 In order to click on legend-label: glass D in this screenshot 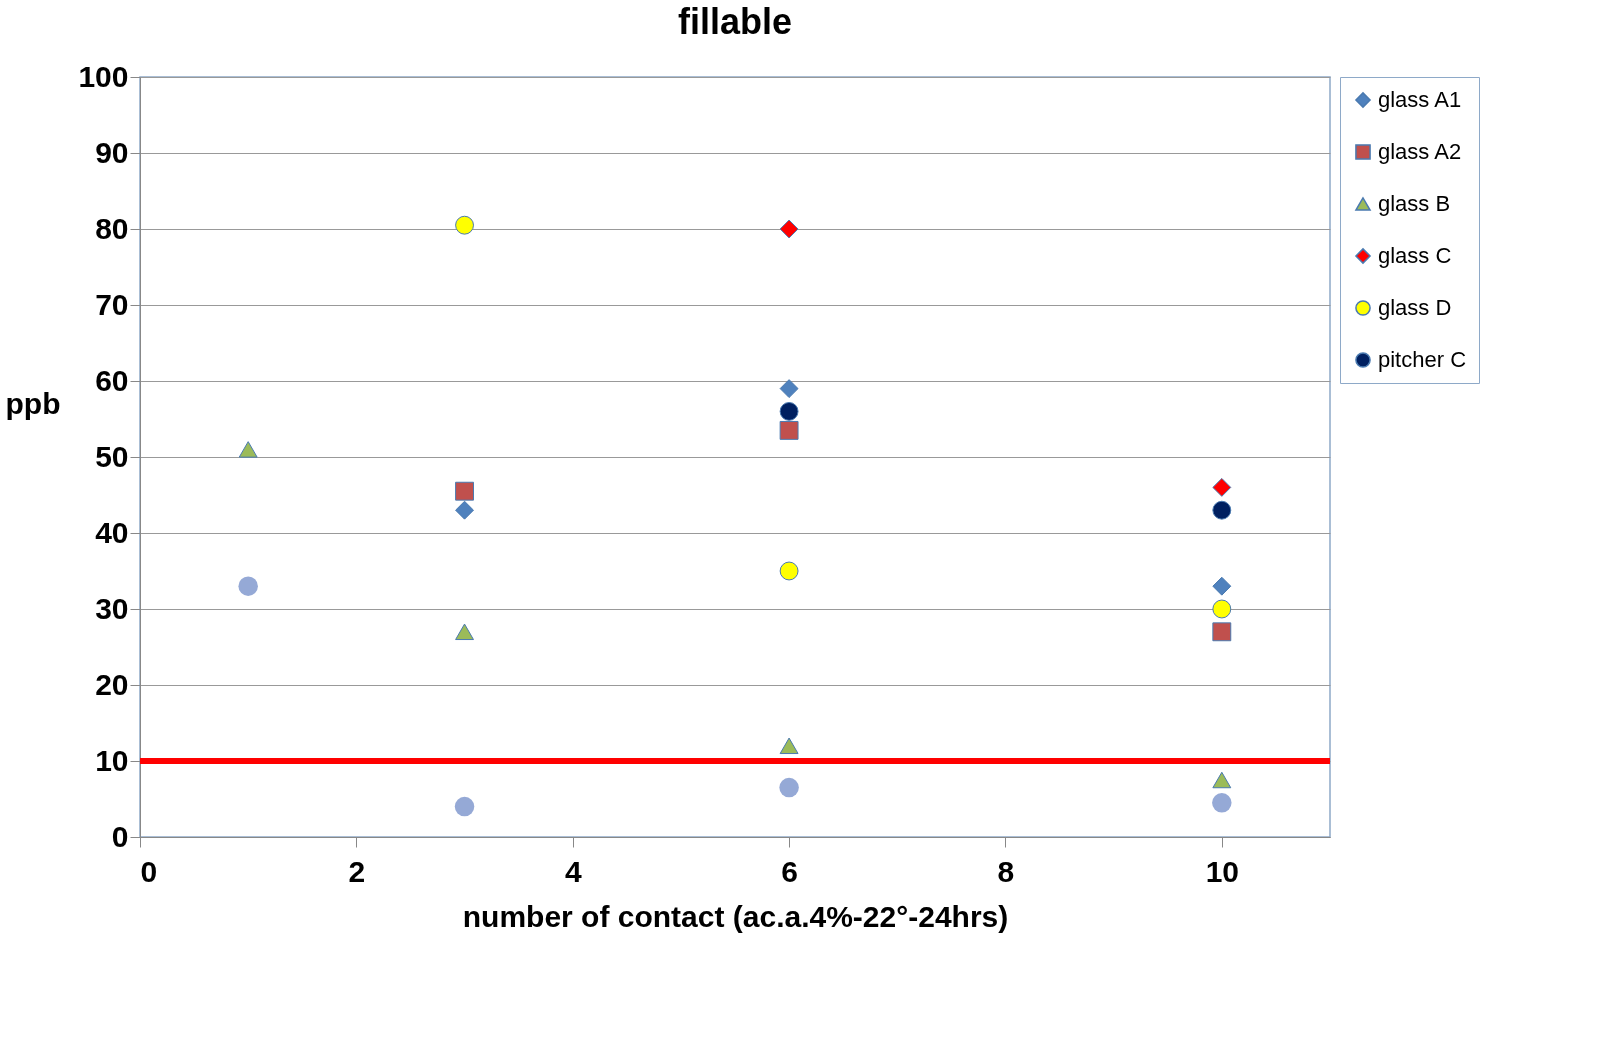, I will do `click(1415, 307)`.